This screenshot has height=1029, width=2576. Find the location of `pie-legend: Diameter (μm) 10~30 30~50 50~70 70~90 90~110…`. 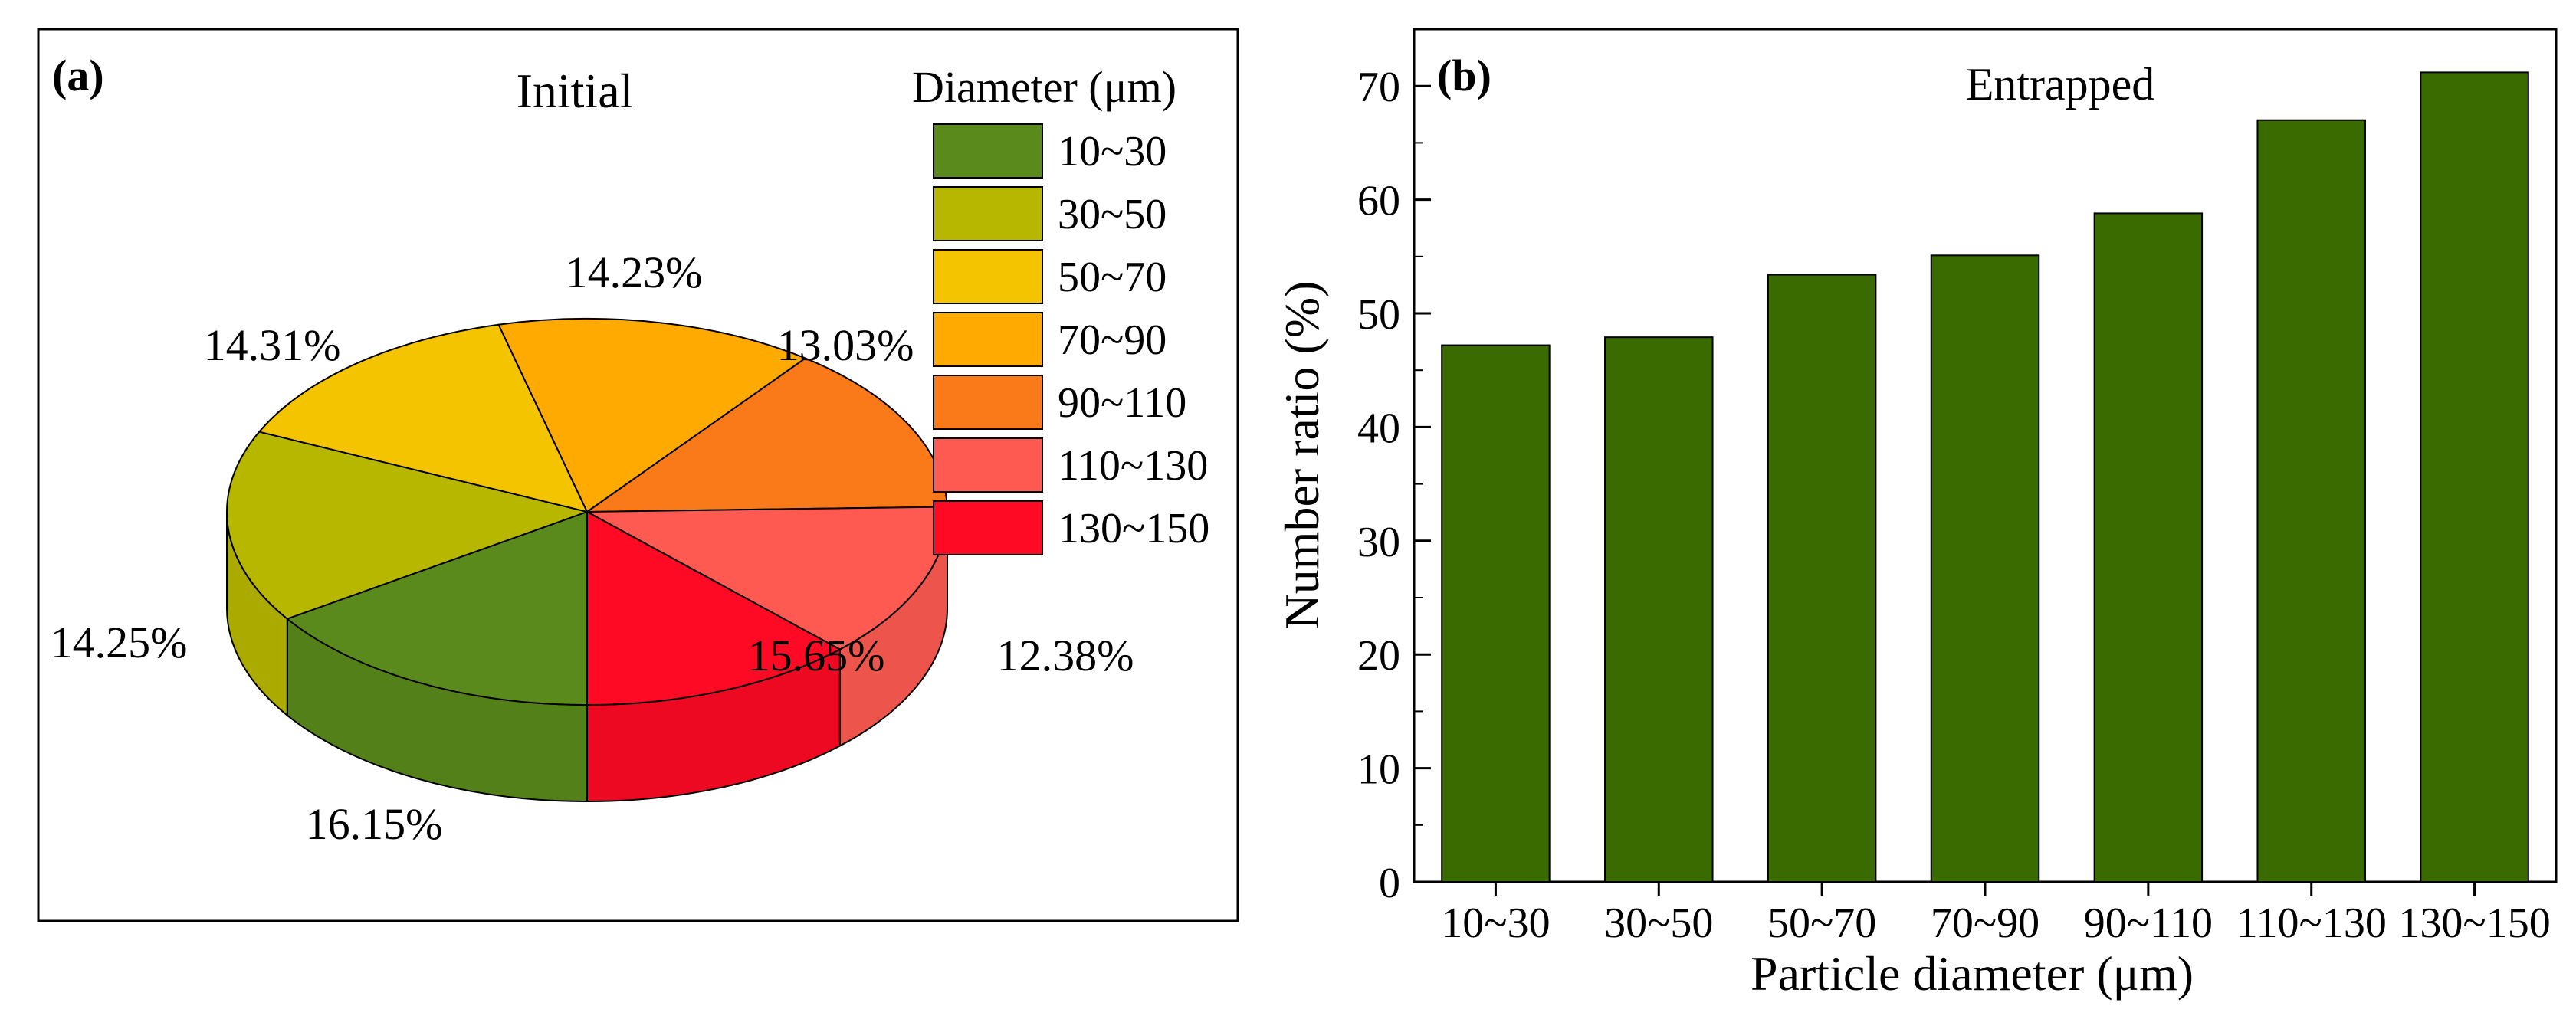

pie-legend: Diameter (μm) 10~30 30~50 50~70 70~90 90~110… is located at coordinates (1060, 308).